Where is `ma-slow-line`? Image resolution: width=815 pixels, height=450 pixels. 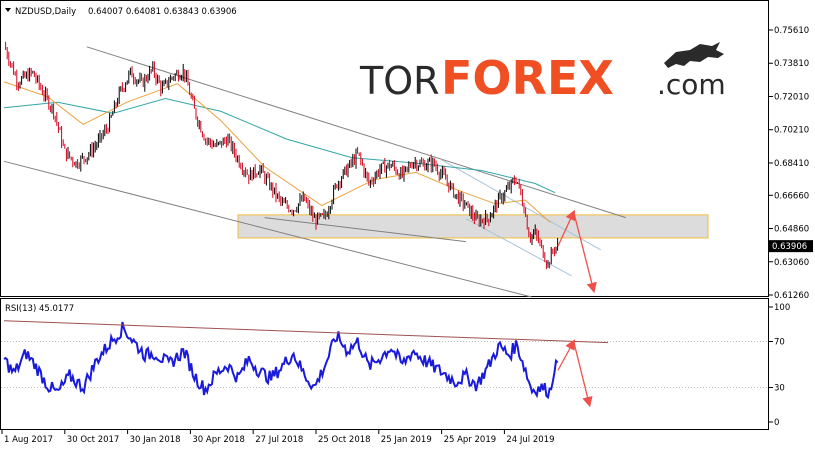
ma-slow-line is located at coordinates (279, 145).